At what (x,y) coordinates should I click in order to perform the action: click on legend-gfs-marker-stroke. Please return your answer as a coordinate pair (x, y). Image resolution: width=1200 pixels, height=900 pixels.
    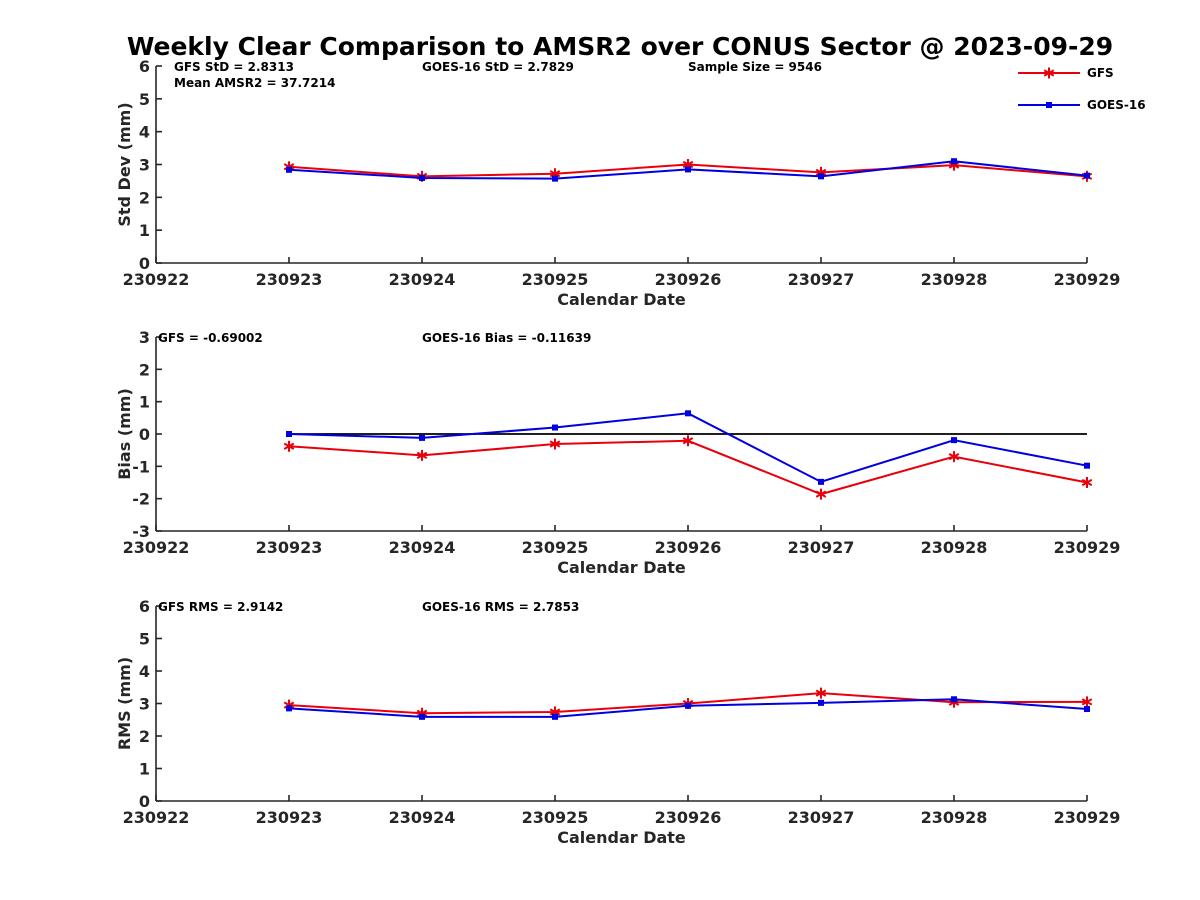
    Looking at the image, I should click on (1049, 73).